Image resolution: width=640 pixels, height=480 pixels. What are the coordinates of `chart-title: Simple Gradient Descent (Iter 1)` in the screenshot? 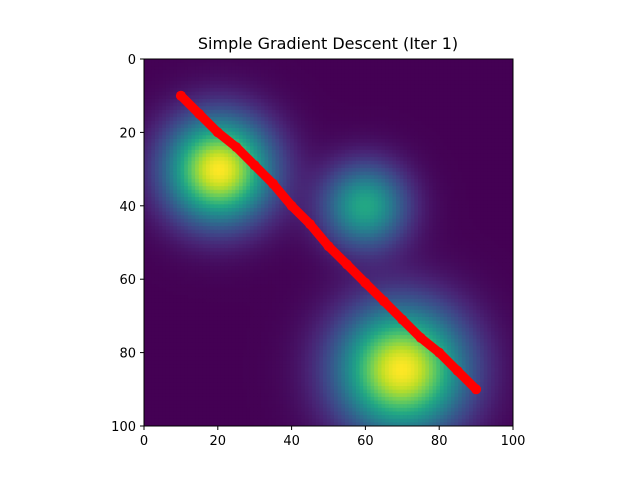 It's located at (328, 43).